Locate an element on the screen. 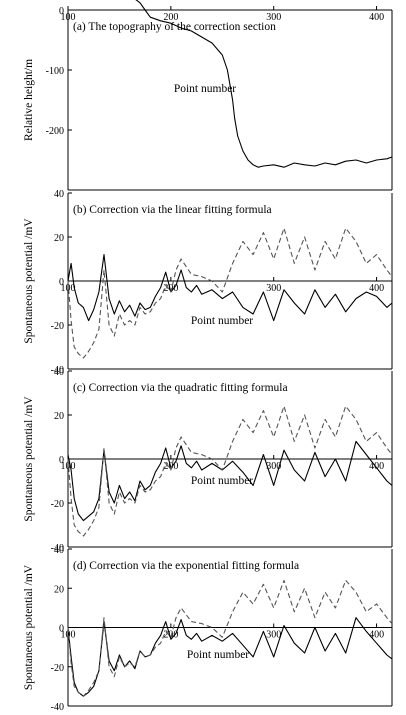 The height and width of the screenshot is (715, 406). y-tick-label: -200 is located at coordinates (55, 131).